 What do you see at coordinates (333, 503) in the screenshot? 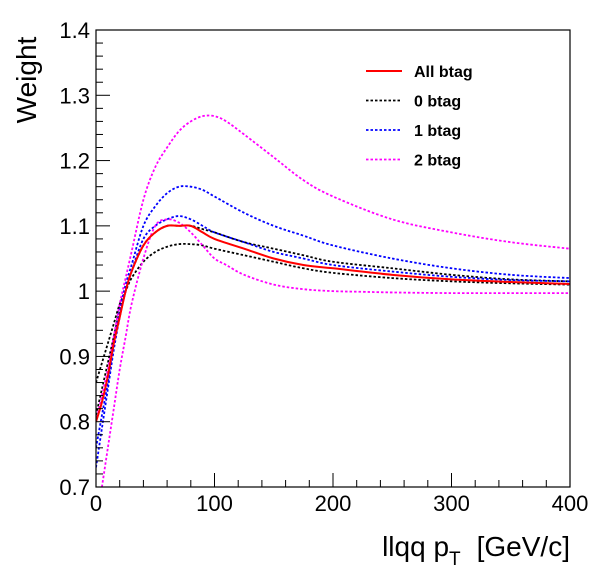
I see `x-tick-label: 200` at bounding box center [333, 503].